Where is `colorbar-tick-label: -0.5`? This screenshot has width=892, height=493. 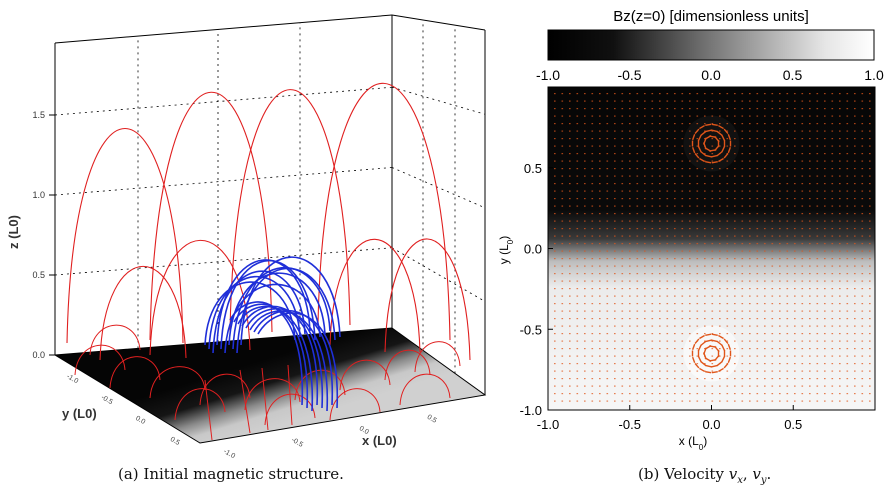
colorbar-tick-label: -0.5 is located at coordinates (629, 75).